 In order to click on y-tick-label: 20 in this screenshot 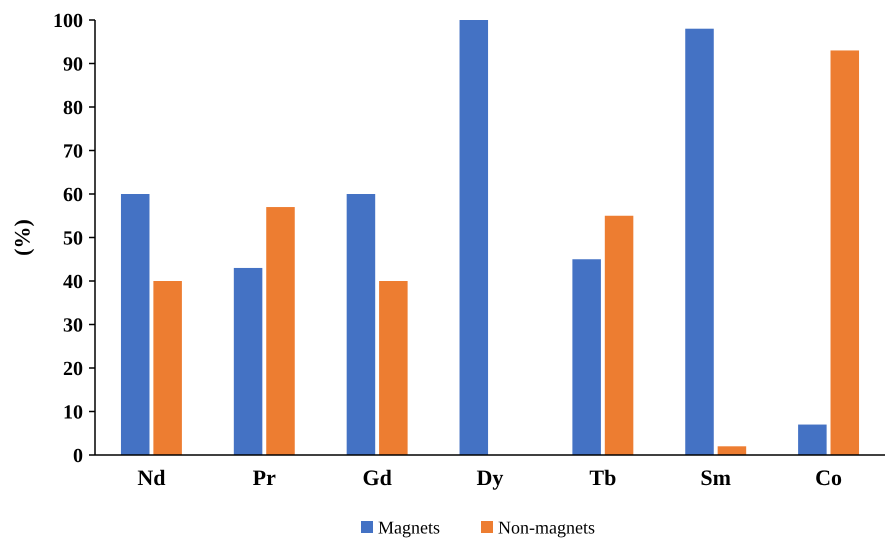, I will do `click(73, 369)`.